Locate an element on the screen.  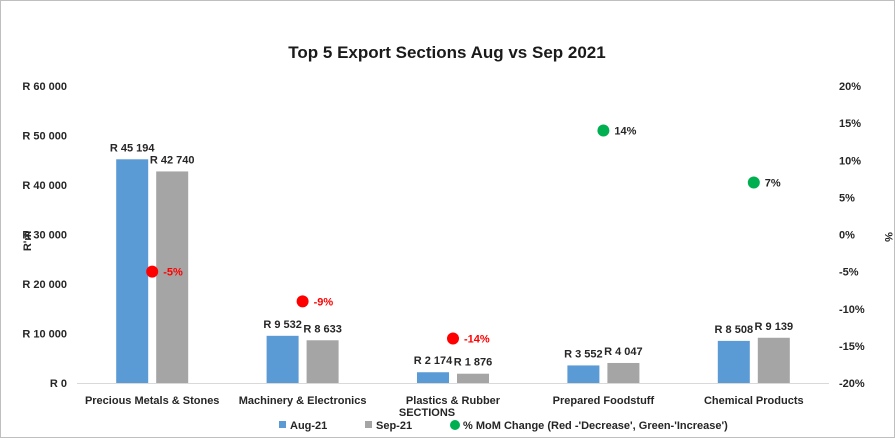
y2-tick-label: -15% is located at coordinates (852, 347).